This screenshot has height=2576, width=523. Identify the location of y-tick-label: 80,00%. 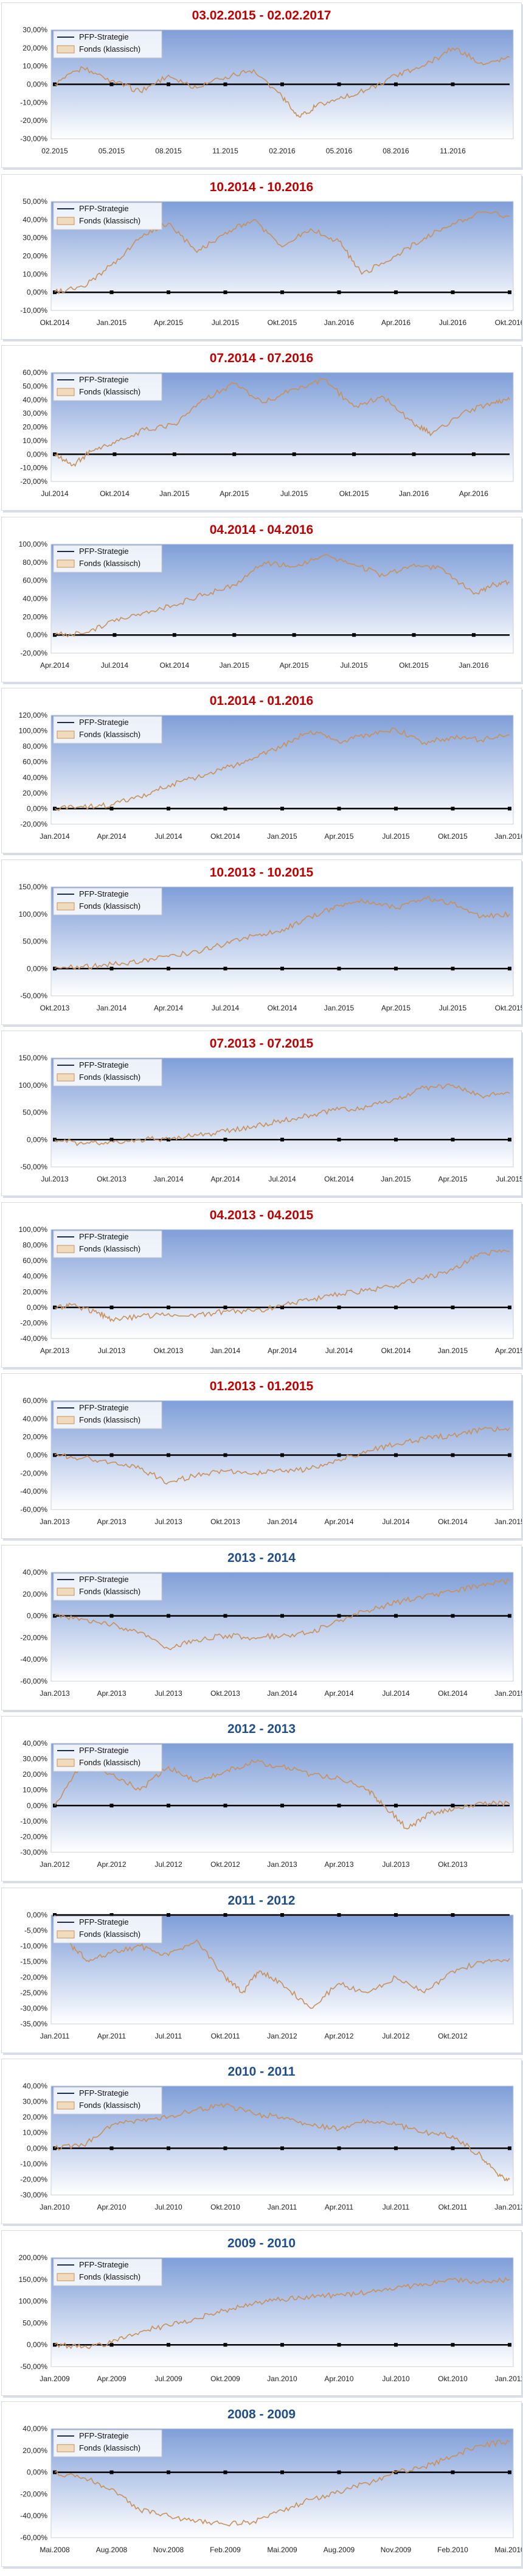
(35, 562).